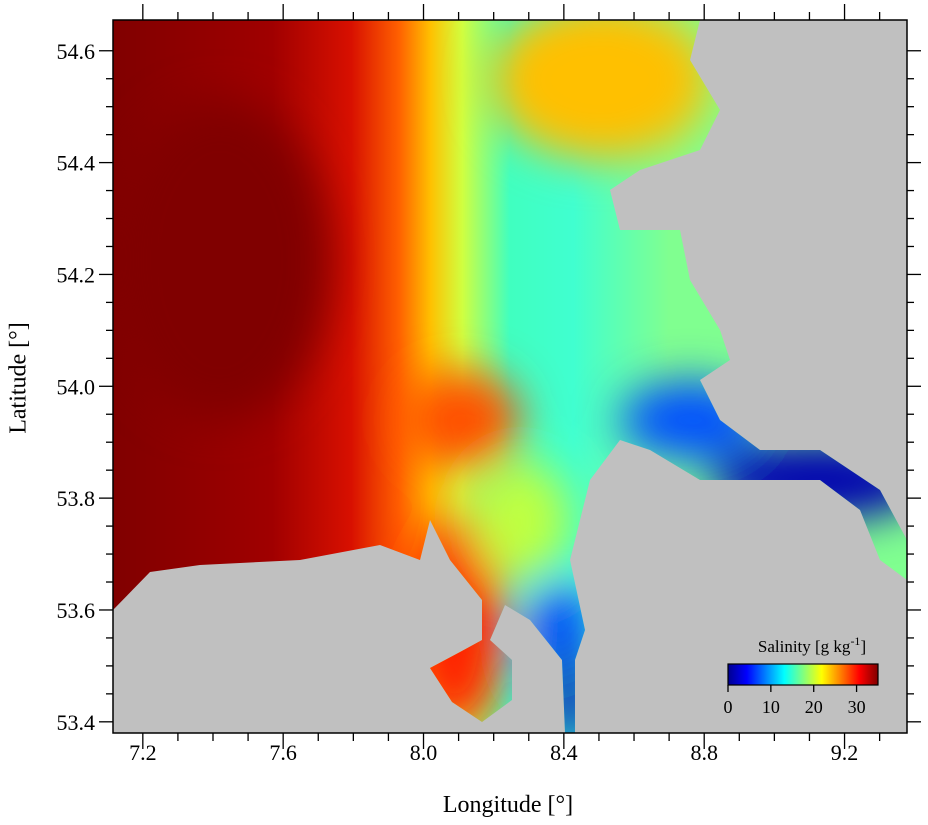  What do you see at coordinates (76, 610) in the screenshot?
I see `y-tick-label: 53.6` at bounding box center [76, 610].